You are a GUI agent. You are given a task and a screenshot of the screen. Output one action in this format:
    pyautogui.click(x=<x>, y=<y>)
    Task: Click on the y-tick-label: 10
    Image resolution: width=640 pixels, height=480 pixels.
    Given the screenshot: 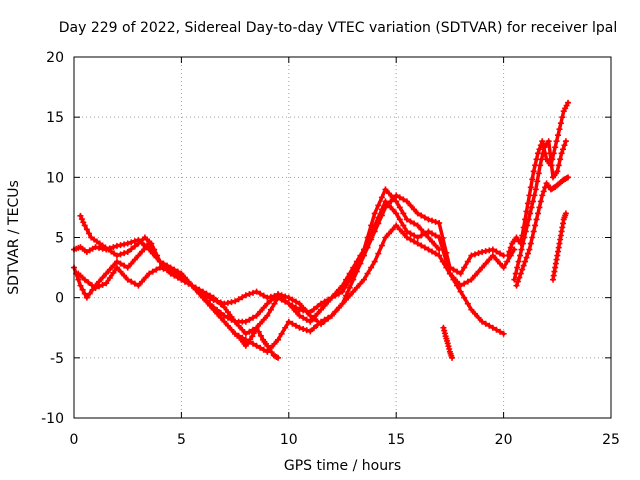 What is the action you would take?
    pyautogui.click(x=55, y=178)
    